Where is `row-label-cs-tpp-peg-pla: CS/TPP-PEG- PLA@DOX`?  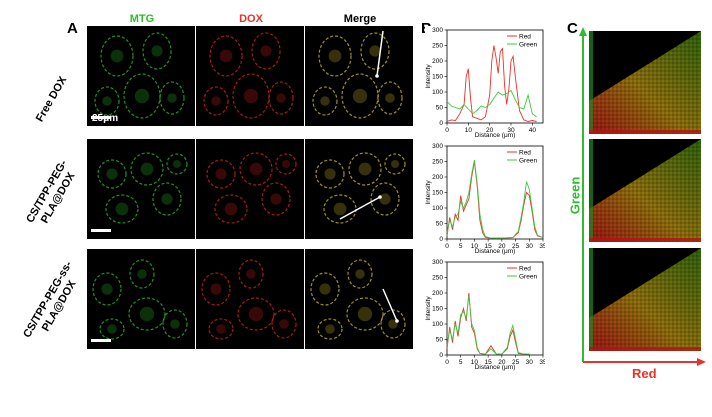 row-label-cs-tpp-peg-pla: CS/TPP-PEG- PLA@DOX is located at coordinates (51, 192).